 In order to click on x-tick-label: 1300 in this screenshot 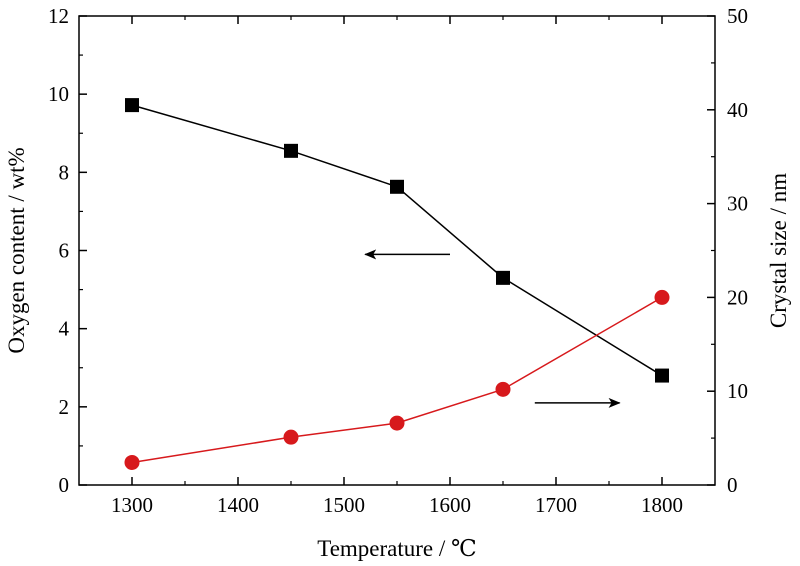, I will do `click(132, 505)`.